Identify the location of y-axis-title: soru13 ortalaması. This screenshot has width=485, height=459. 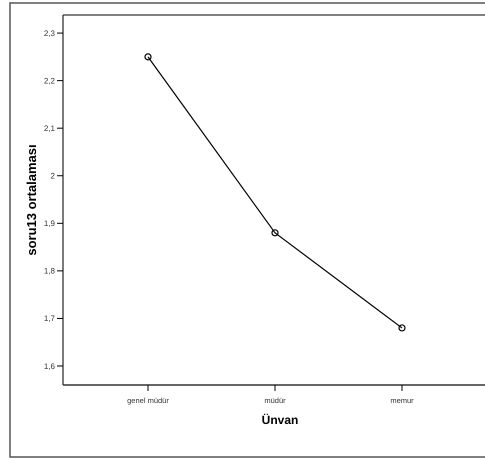
(31, 200).